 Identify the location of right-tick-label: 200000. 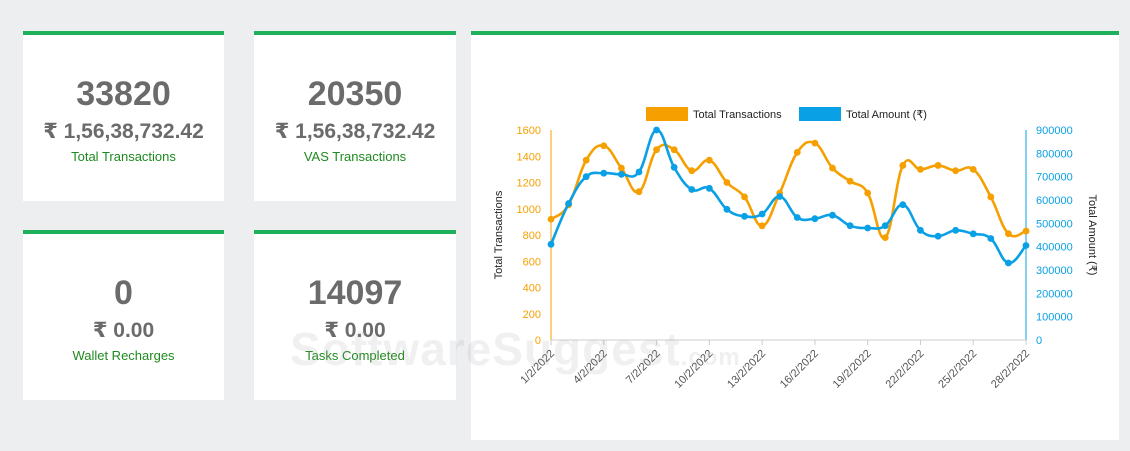
(1054, 294).